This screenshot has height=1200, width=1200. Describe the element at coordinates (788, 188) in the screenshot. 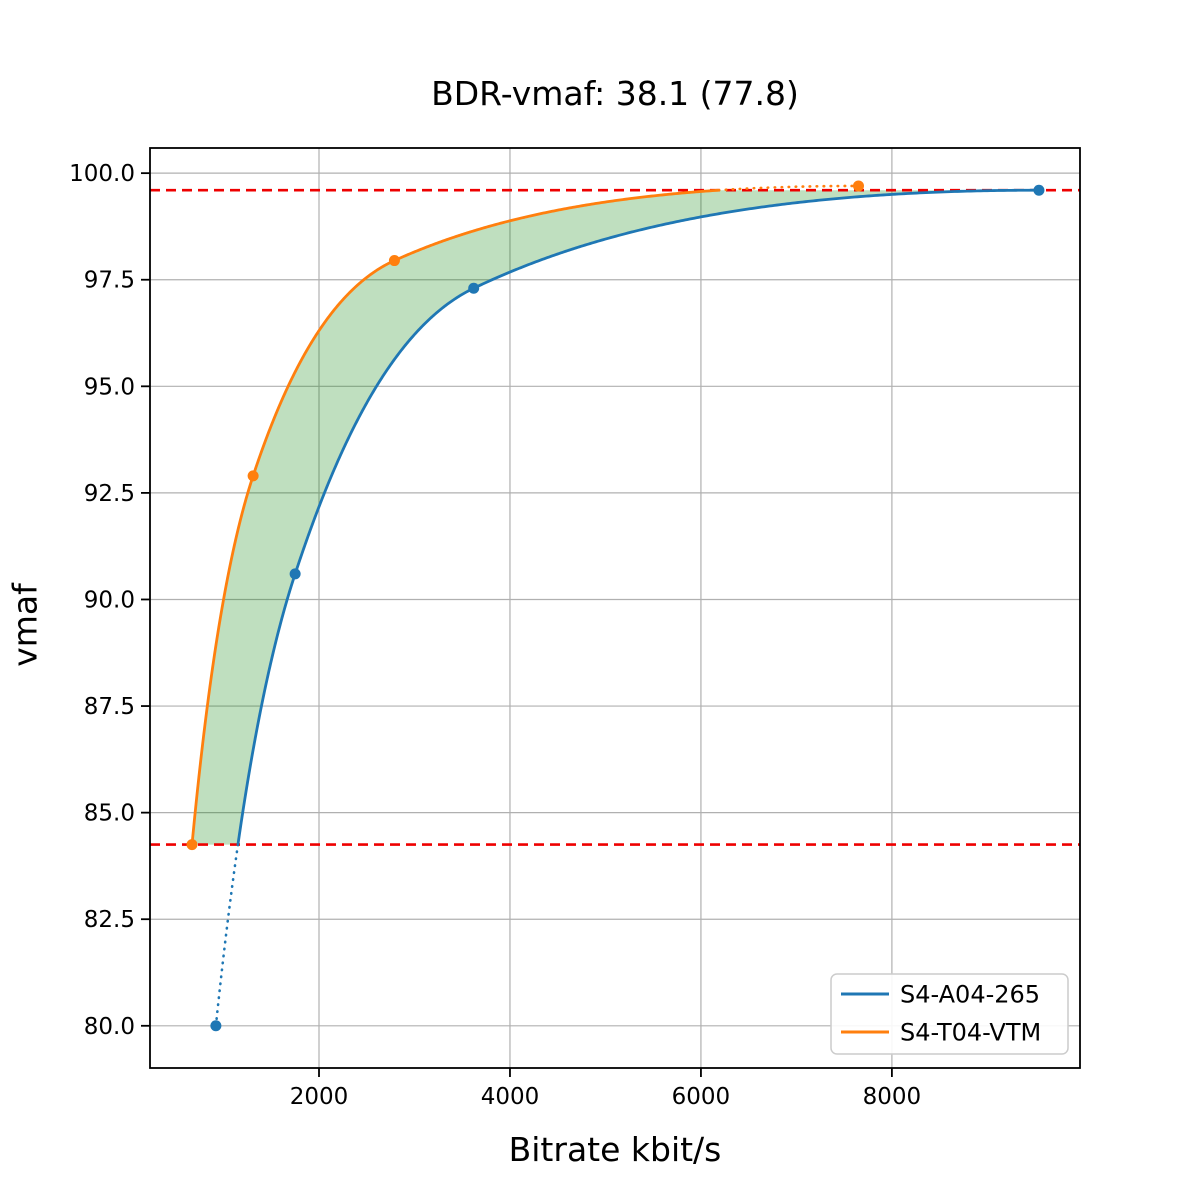

I see `series-line-dotted-s4-t04-vtm` at that location.